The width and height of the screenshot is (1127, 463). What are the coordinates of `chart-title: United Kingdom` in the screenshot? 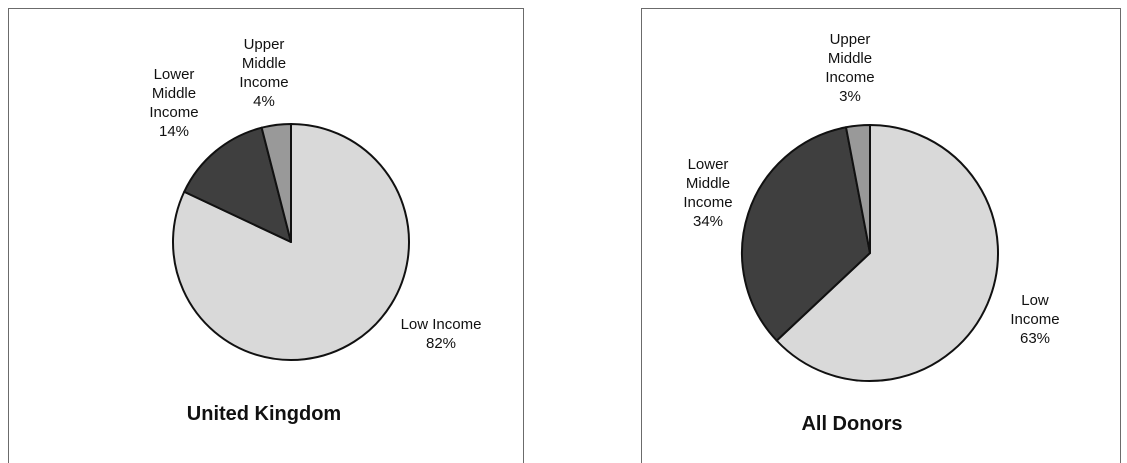 It's located at (264, 414).